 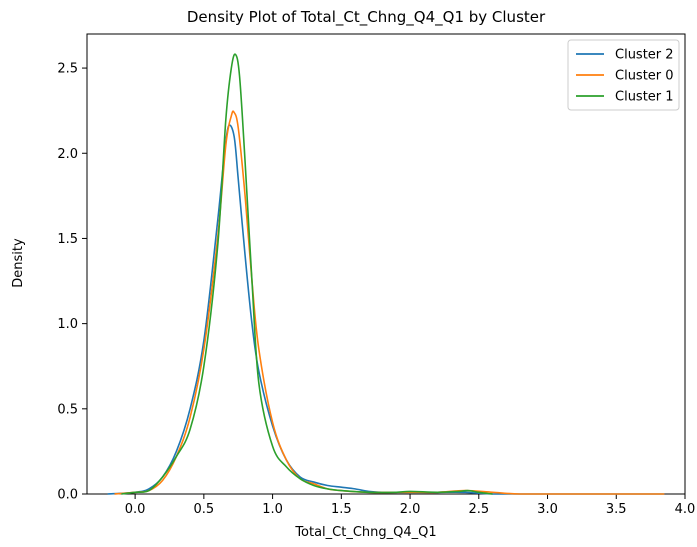 What do you see at coordinates (67, 154) in the screenshot?
I see `y-tick-label: 2.0` at bounding box center [67, 154].